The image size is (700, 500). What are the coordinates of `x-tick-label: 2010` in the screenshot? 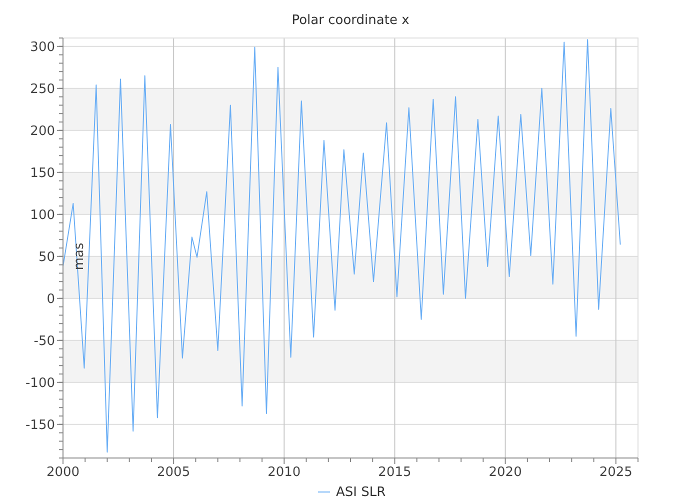 It's located at (284, 472).